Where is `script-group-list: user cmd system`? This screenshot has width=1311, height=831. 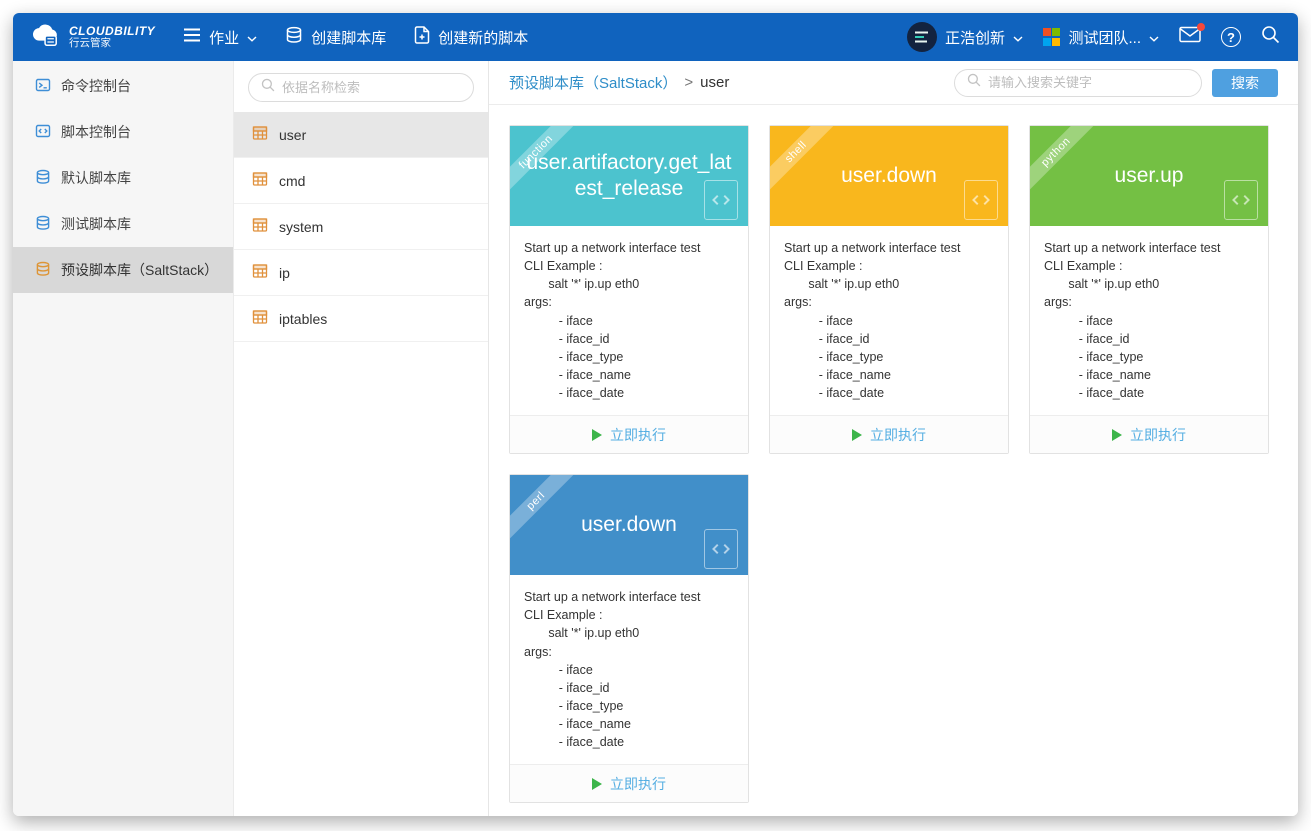 script-group-list: user cmd system is located at coordinates (361, 227).